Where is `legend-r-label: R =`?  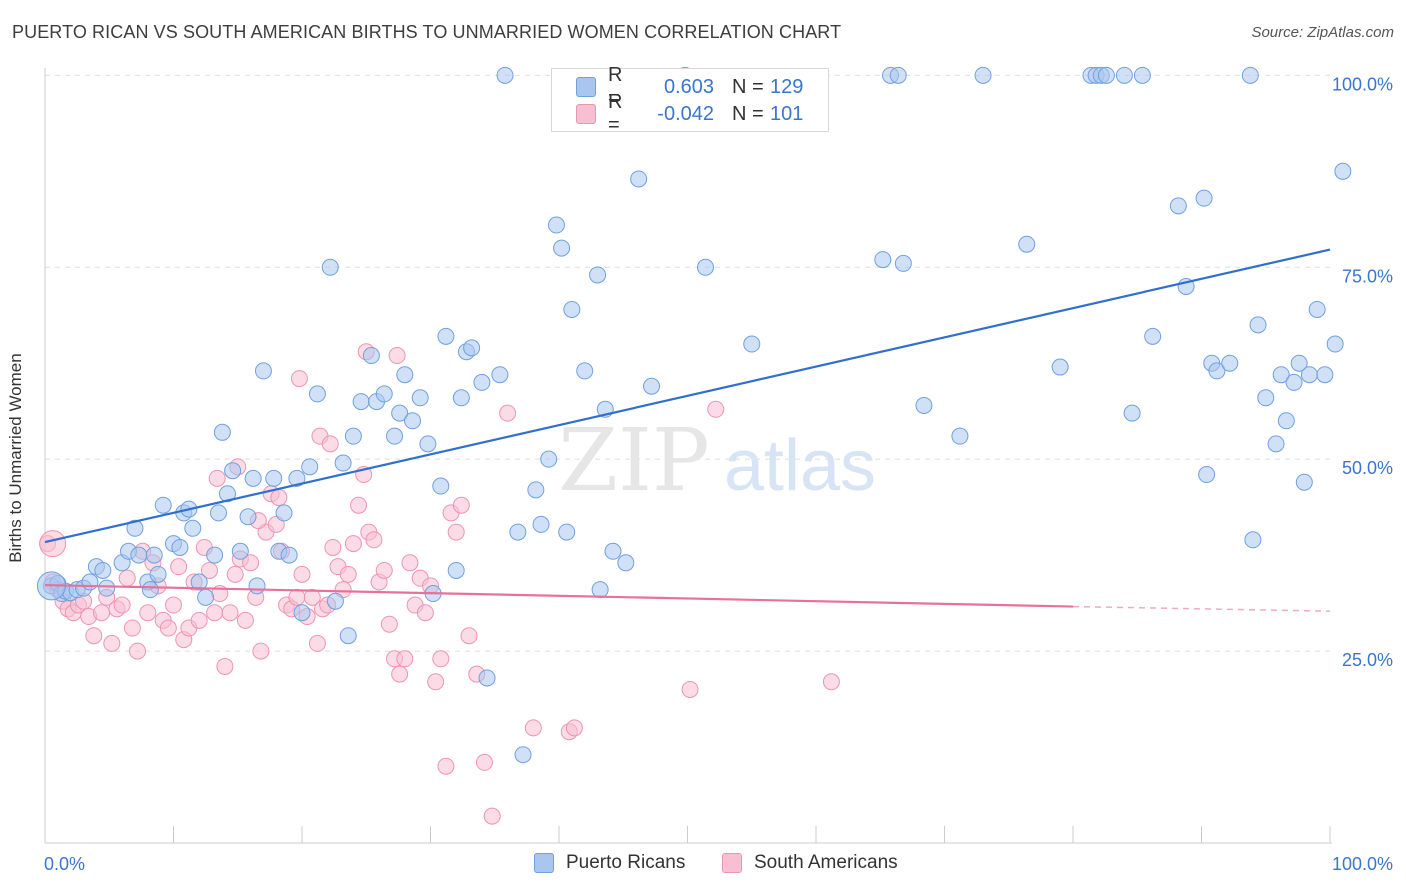 legend-r-label: R = is located at coordinates (615, 113).